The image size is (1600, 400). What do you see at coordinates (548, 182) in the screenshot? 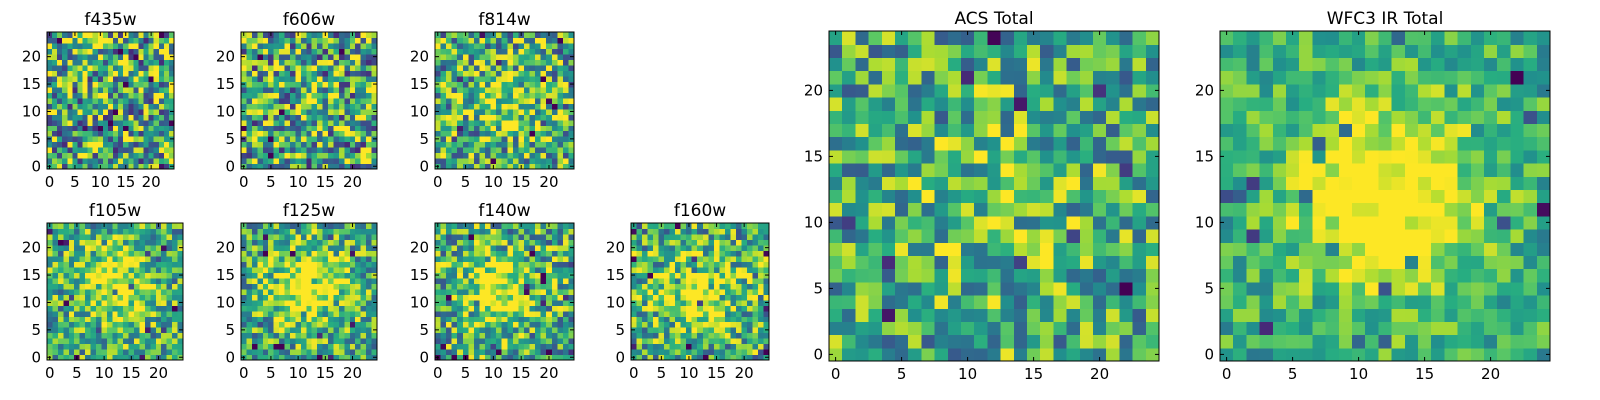
I see `x-tick-label: 20` at bounding box center [548, 182].